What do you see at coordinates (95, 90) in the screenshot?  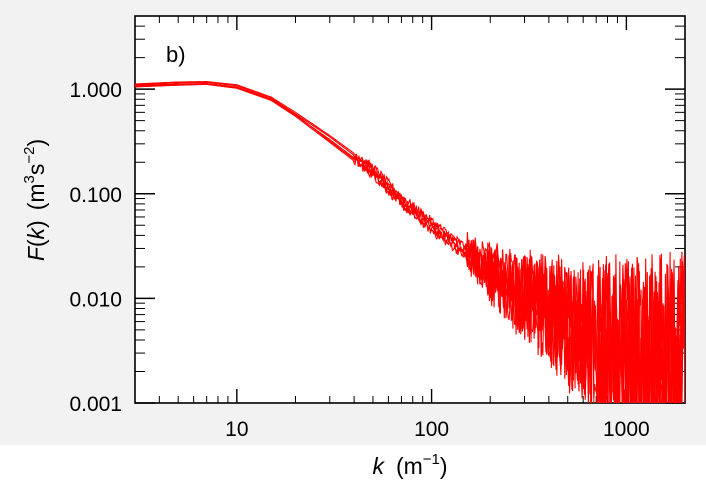 I see `y-tick-label: 1.000` at bounding box center [95, 90].